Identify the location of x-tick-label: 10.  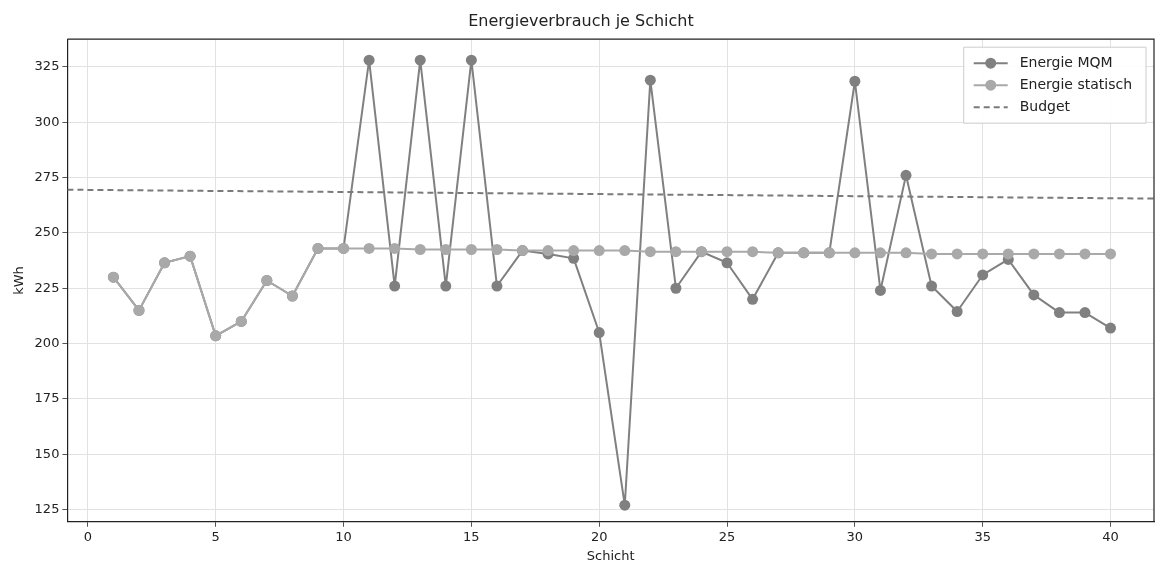
(343, 536).